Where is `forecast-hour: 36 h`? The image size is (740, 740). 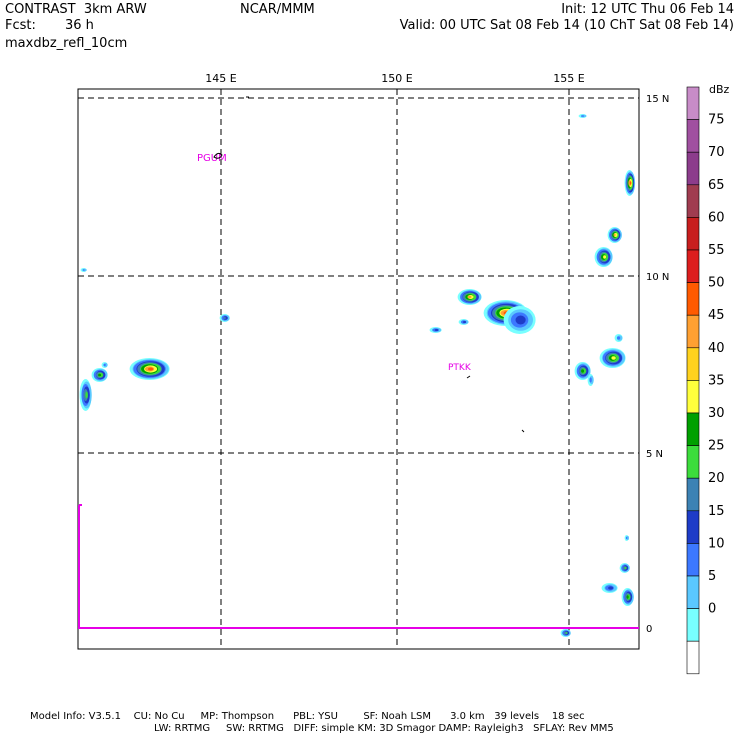 forecast-hour: 36 h is located at coordinates (79, 25).